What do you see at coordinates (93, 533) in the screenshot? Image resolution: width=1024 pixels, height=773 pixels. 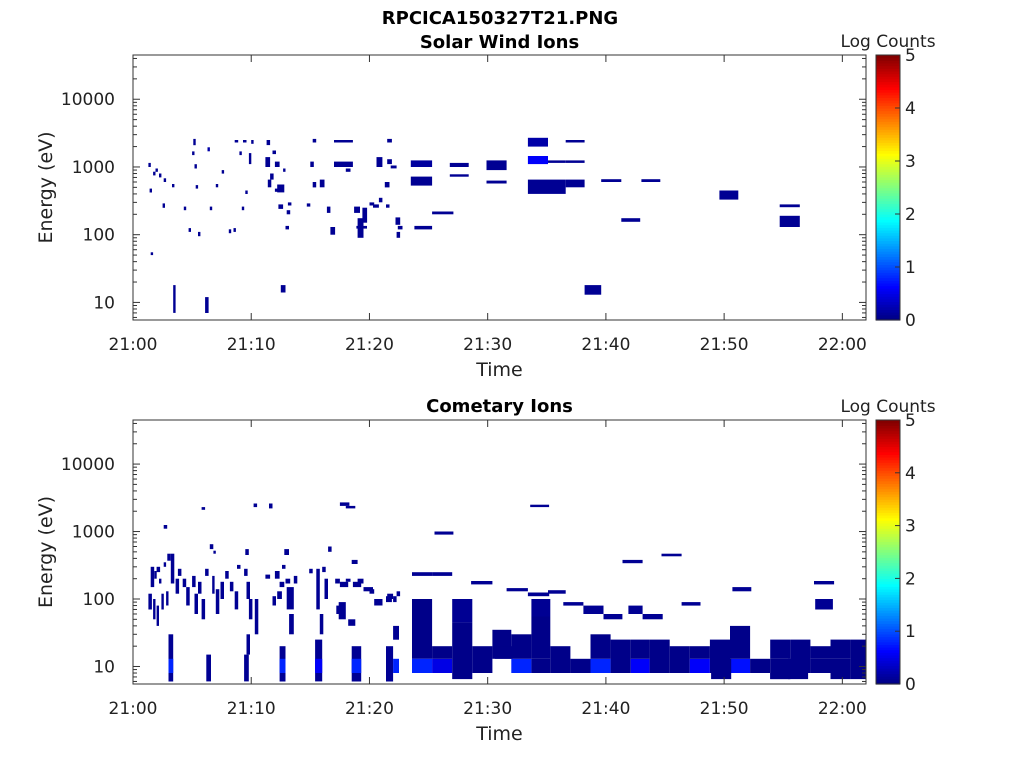 I see `y-tick-label: 1000` at bounding box center [93, 533].